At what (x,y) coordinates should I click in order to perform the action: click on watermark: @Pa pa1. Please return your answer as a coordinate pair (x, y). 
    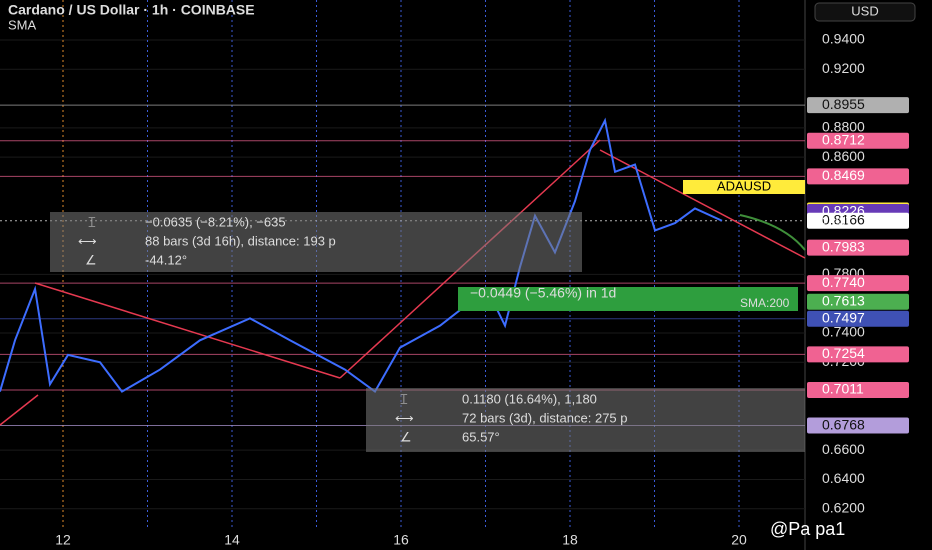
    Looking at the image, I should click on (807, 529).